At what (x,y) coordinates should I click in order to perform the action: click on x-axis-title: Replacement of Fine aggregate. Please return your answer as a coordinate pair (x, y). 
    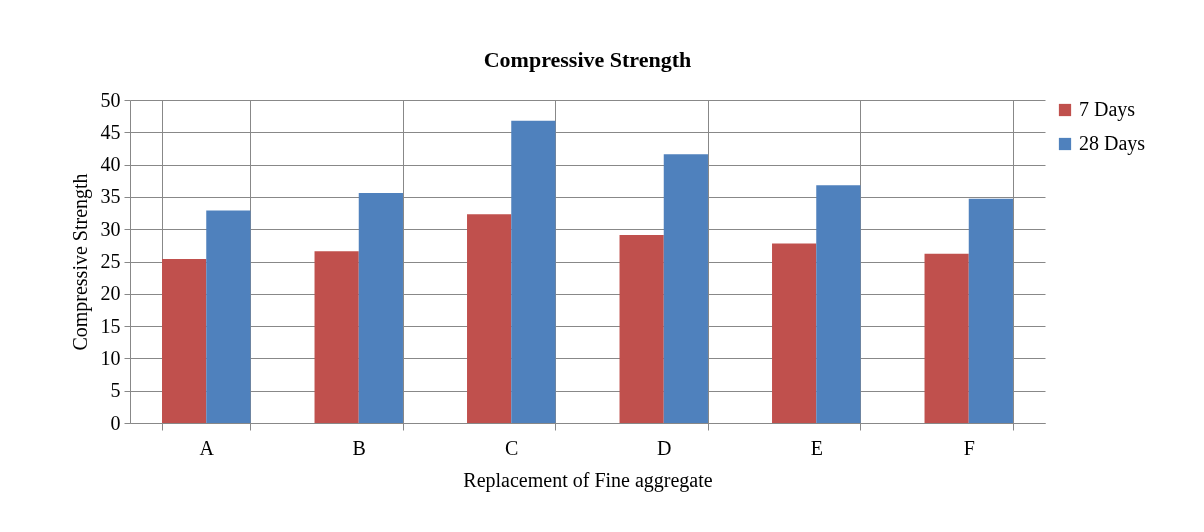
    Looking at the image, I should click on (588, 480).